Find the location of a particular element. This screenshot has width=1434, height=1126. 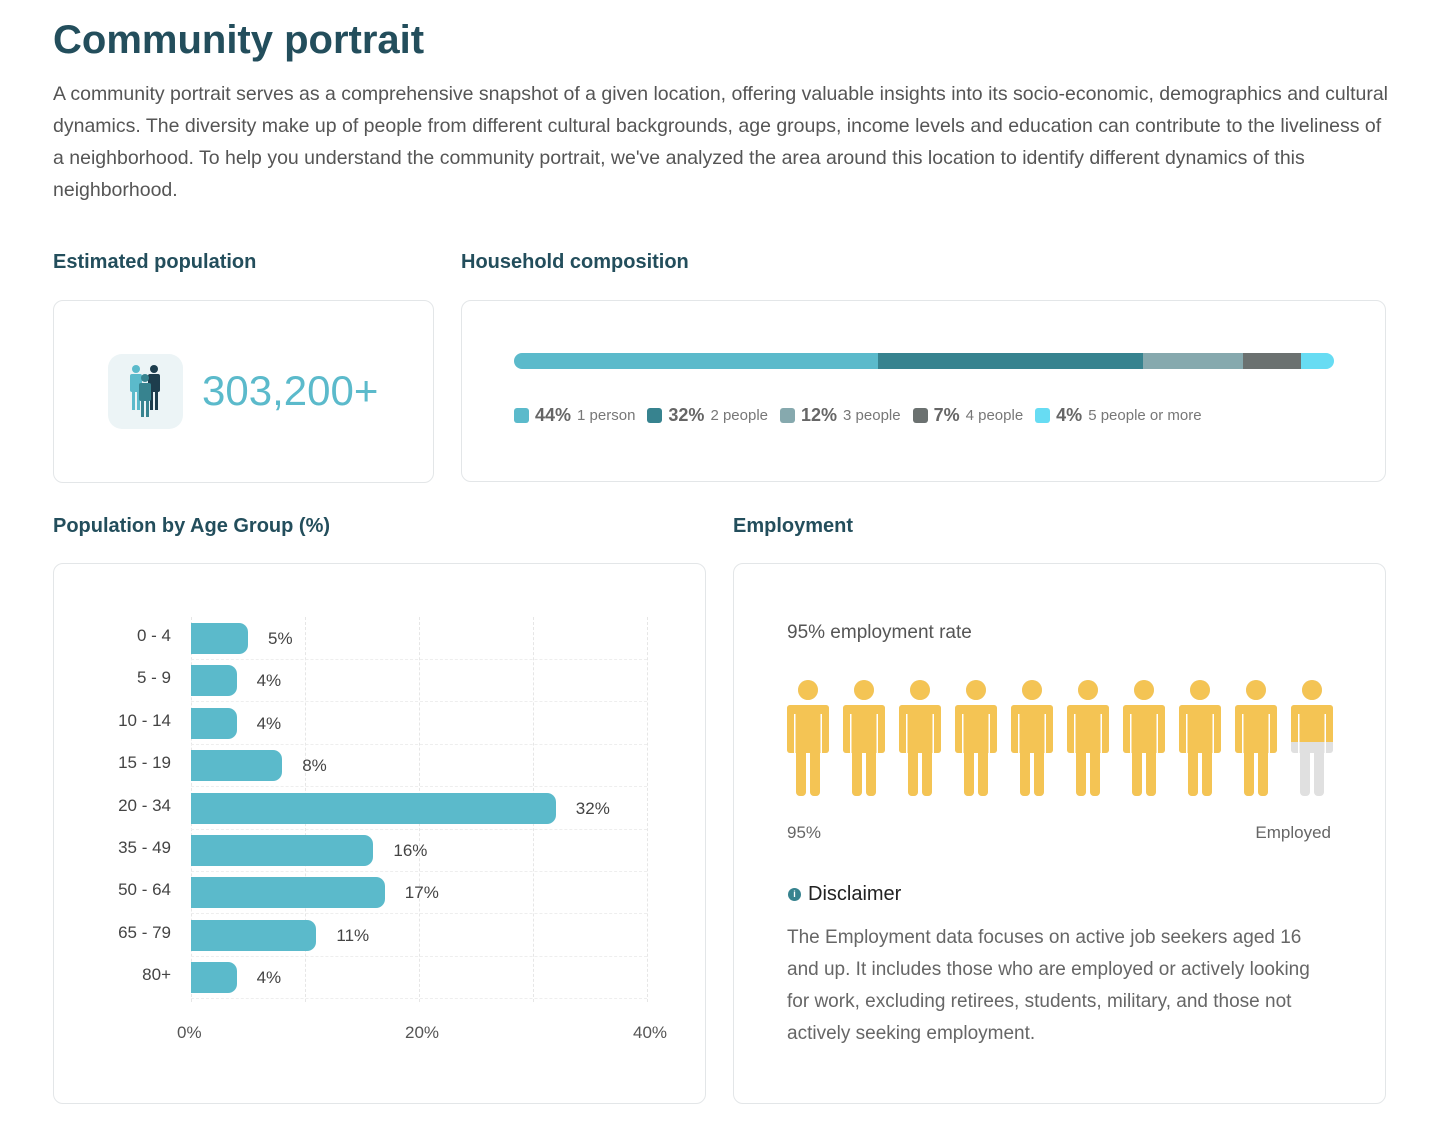

legend-item: 44% 1 person is located at coordinates (574, 415).